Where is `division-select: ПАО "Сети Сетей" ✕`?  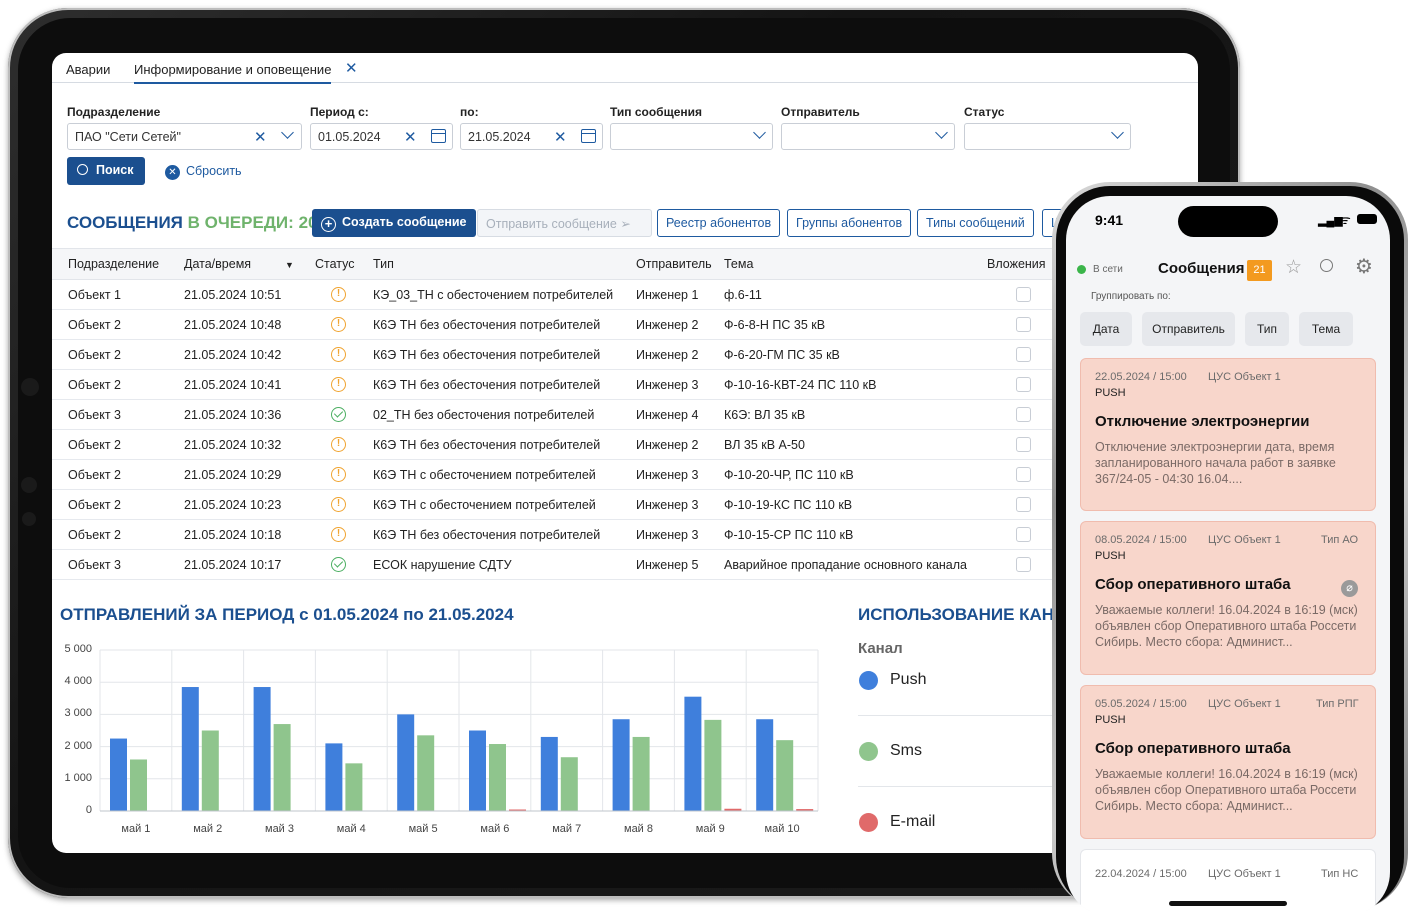 division-select: ПАО "Сети Сетей" ✕ is located at coordinates (184, 136).